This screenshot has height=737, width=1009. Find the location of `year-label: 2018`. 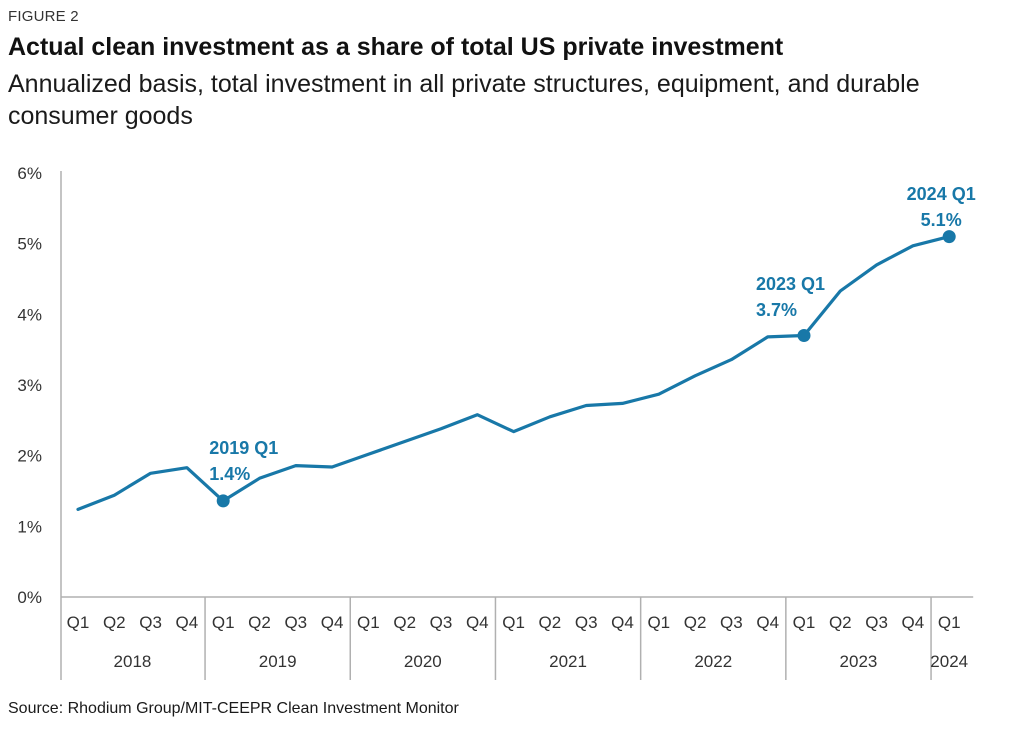

year-label: 2018 is located at coordinates (133, 661).